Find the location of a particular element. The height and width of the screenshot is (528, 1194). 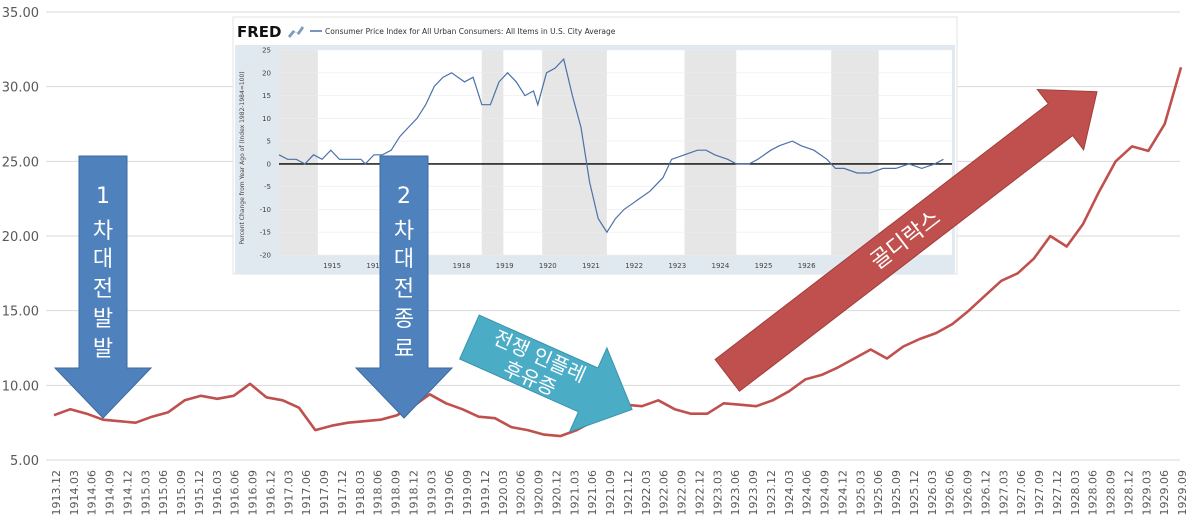

inset-y-tick-label: -5 is located at coordinates (267, 187).